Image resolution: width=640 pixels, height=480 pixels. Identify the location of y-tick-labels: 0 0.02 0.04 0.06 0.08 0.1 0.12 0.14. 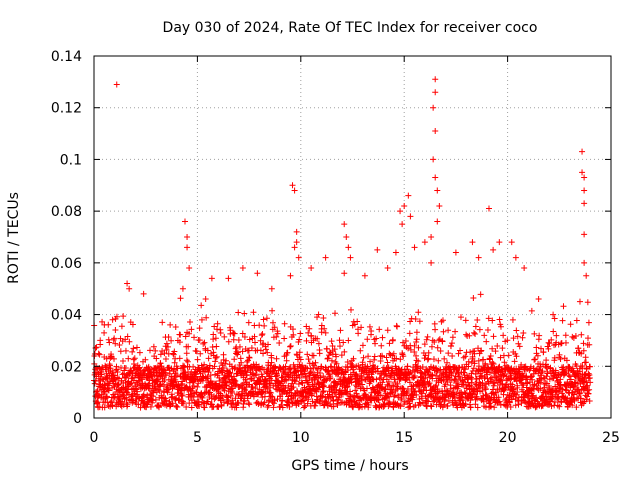
(66, 238).